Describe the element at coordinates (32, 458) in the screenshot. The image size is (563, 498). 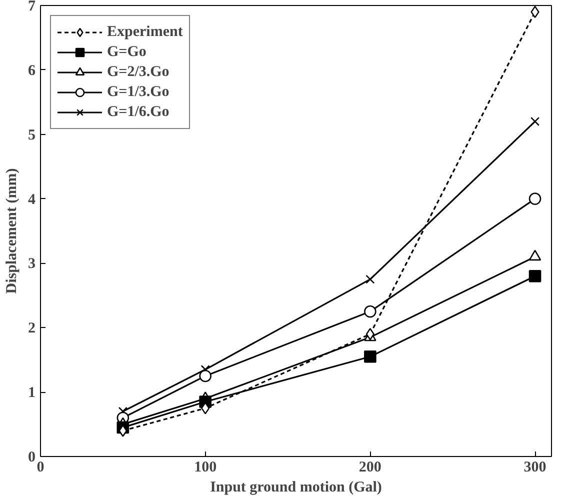
I see `y-tick-label: 0` at that location.